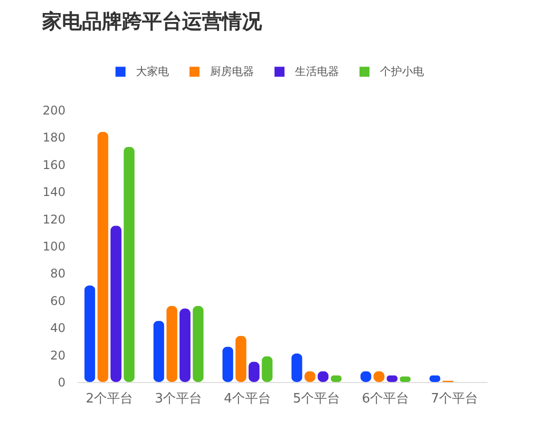 Image resolution: width=552 pixels, height=440 pixels. What do you see at coordinates (316, 399) in the screenshot?
I see `x-tick-label: 5个平台` at bounding box center [316, 399].